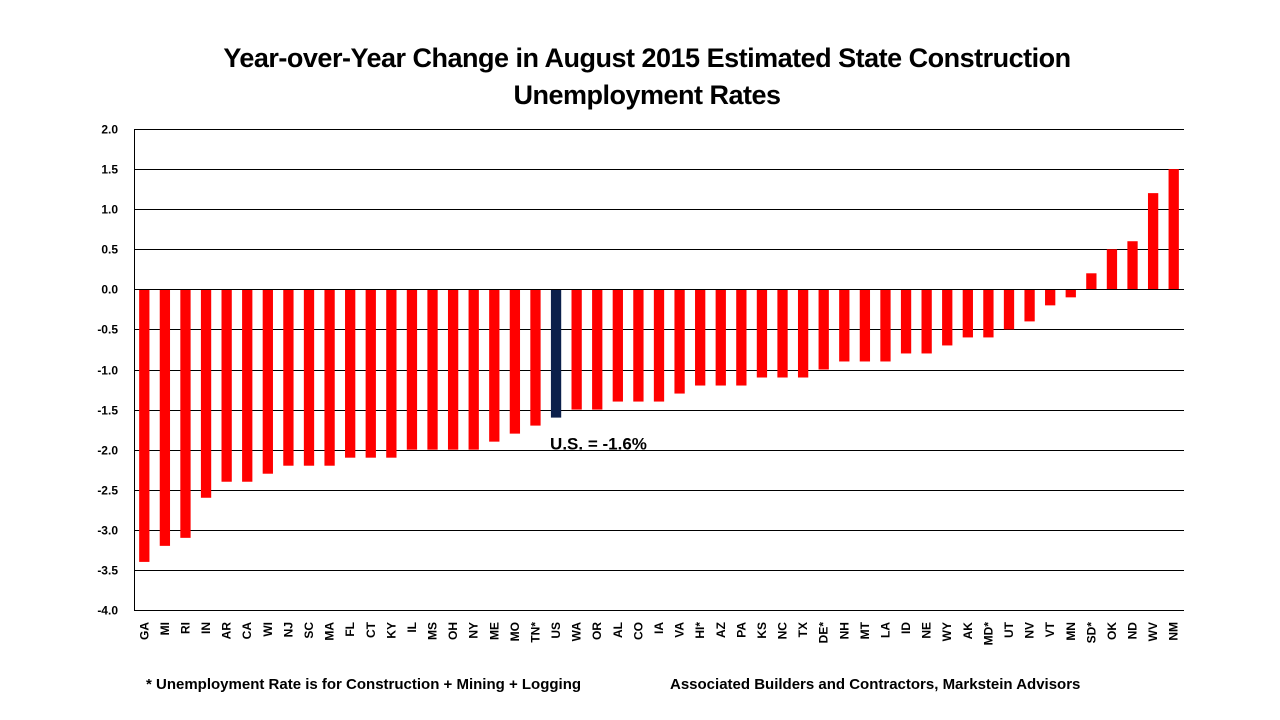  Describe the element at coordinates (309, 630) in the screenshot. I see `x-tick-label: SC` at that location.